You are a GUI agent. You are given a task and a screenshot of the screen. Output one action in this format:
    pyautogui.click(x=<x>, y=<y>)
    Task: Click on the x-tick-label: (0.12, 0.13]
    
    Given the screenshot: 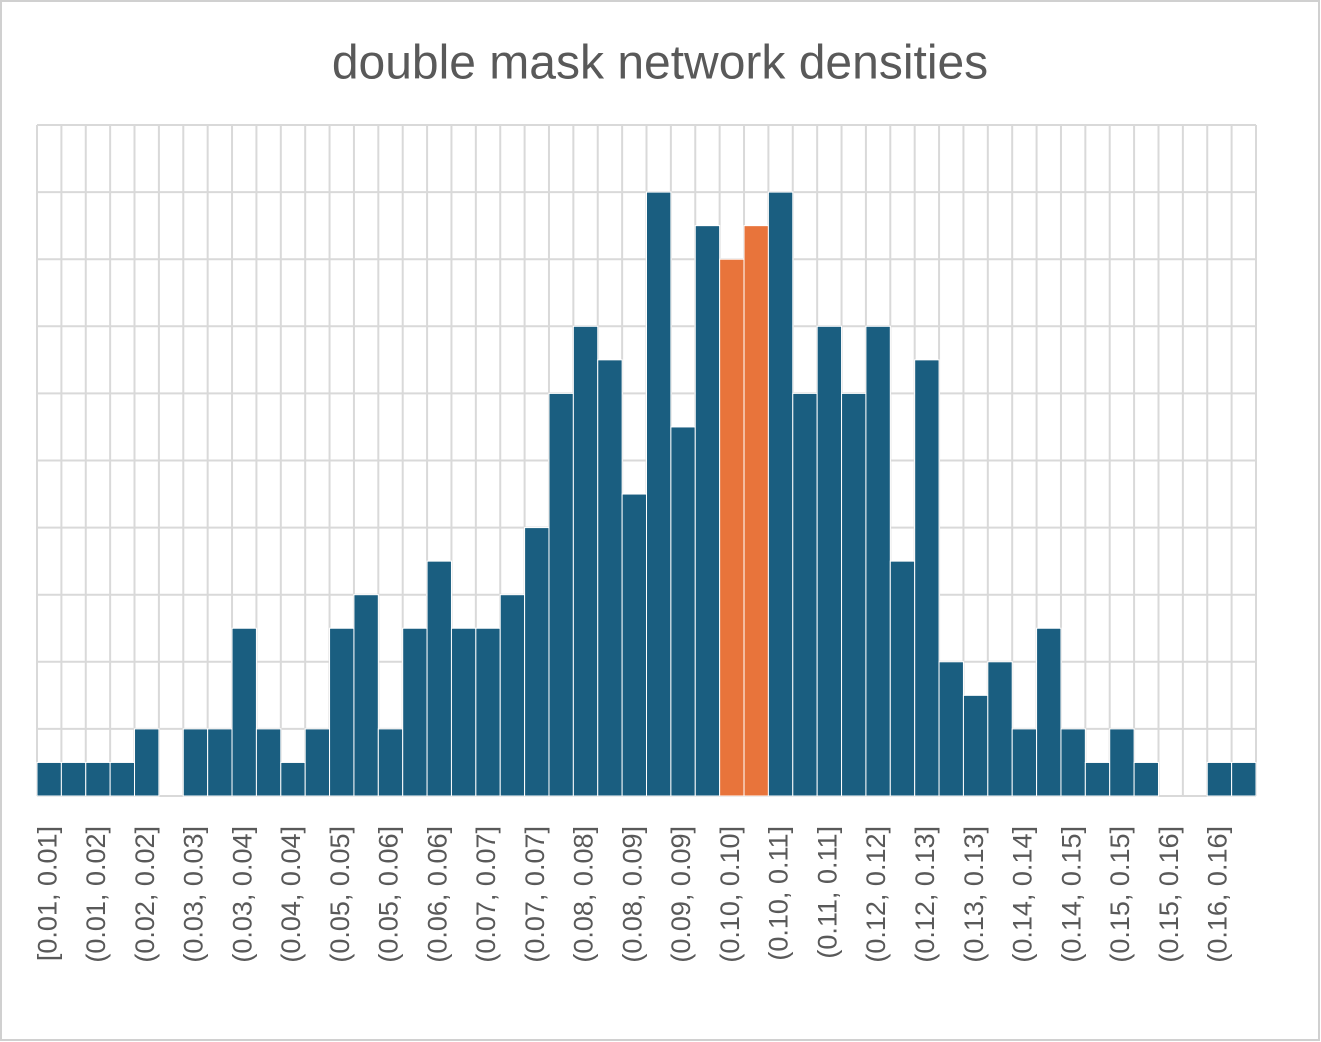 What is the action you would take?
    pyautogui.click(x=925, y=894)
    